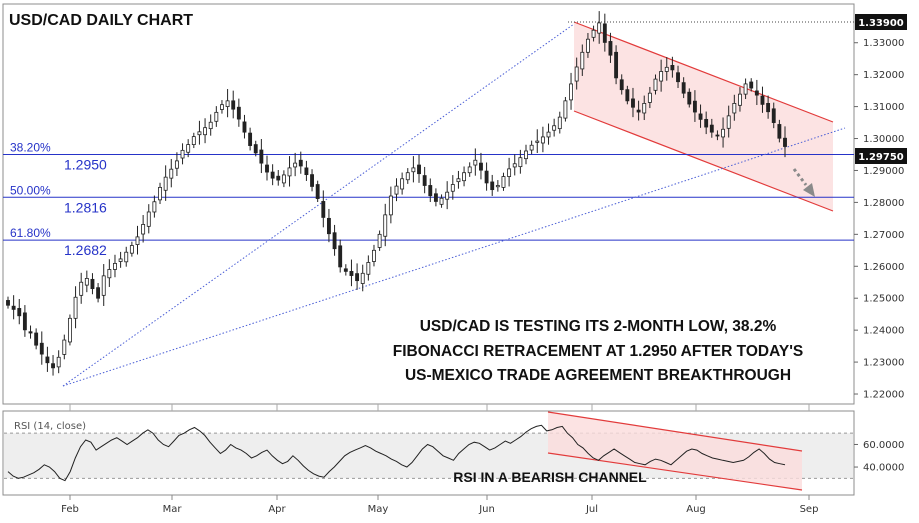  What do you see at coordinates (809, 509) in the screenshot?
I see `month-label: Sep` at bounding box center [809, 509].